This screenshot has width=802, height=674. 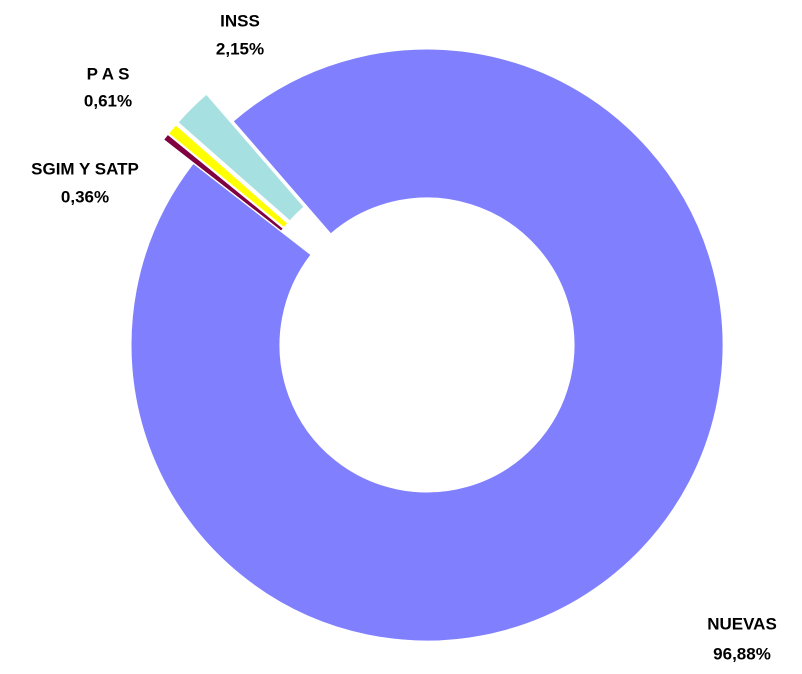 I want to click on slice-value-label: 2,15%, so click(x=240, y=48).